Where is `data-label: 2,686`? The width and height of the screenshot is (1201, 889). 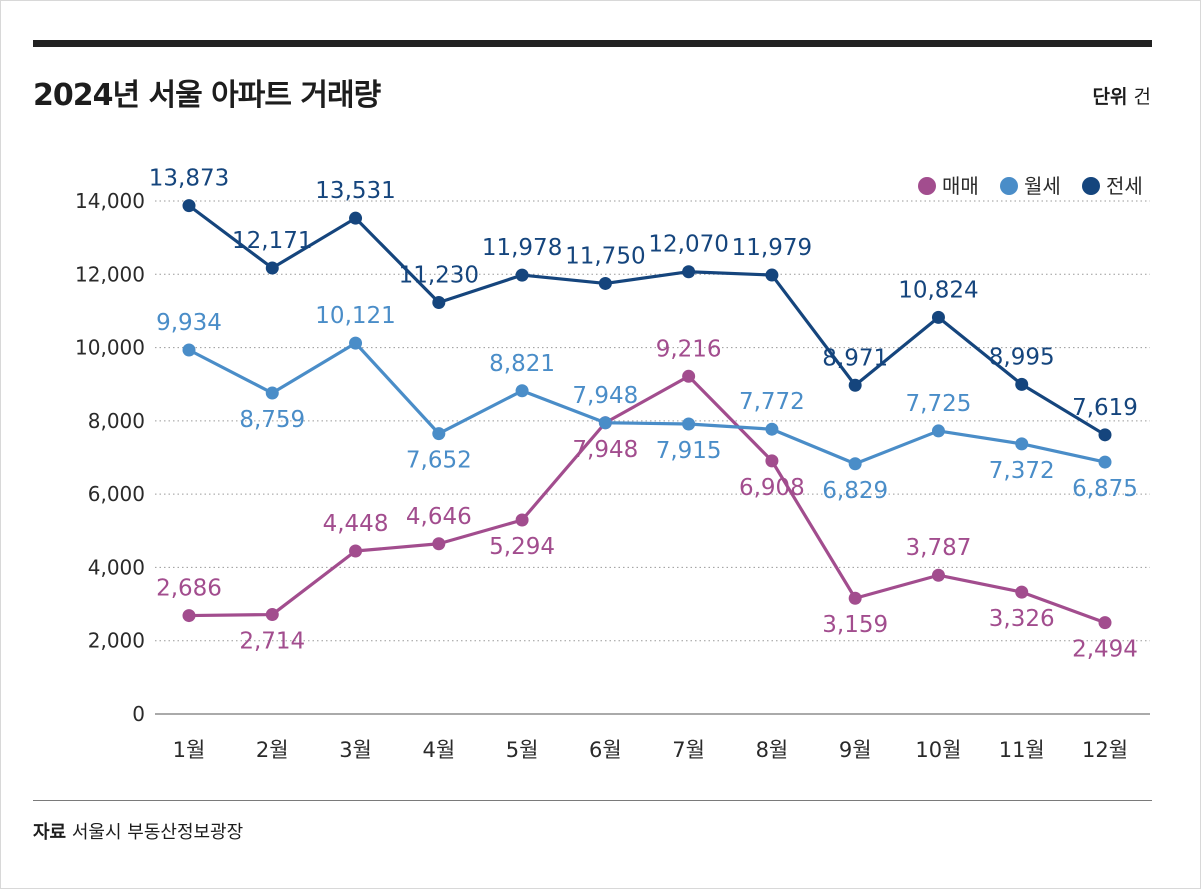
data-label: 2,686 is located at coordinates (189, 589).